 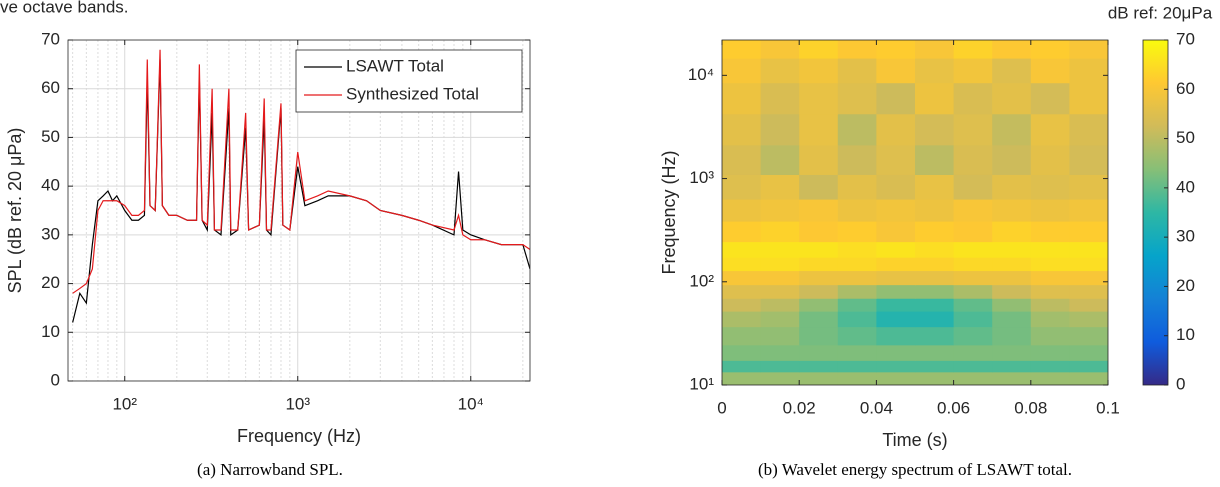 What do you see at coordinates (701, 383) in the screenshot?
I see `y-tick-label: 10¹` at bounding box center [701, 383].